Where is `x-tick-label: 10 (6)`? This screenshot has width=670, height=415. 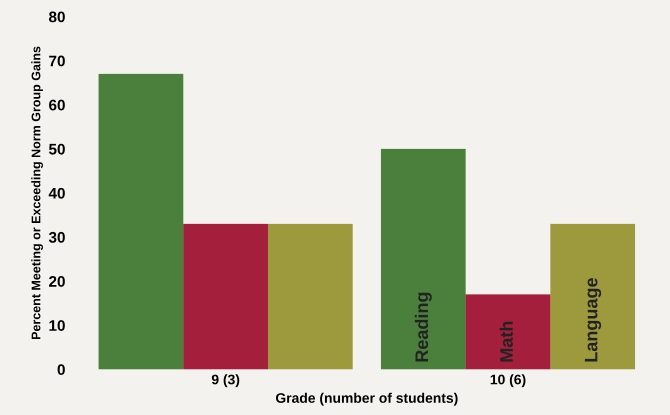 x-tick-label: 10 (6) is located at coordinates (508, 381).